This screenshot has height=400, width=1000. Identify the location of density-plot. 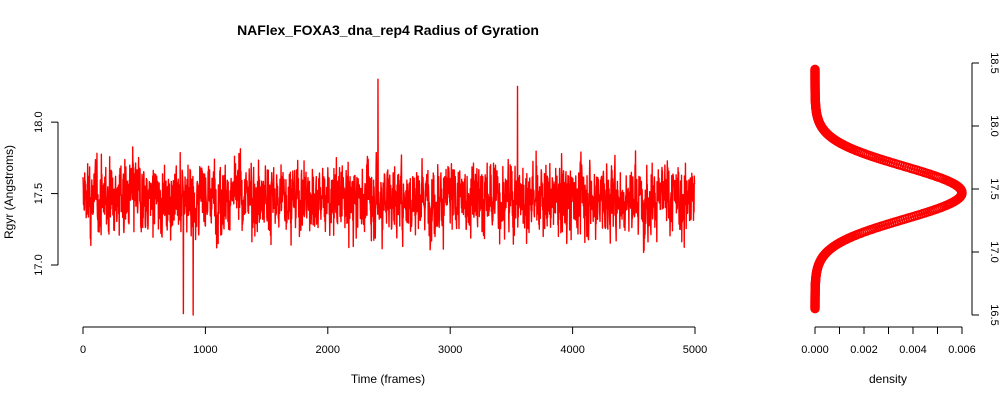
(888, 189).